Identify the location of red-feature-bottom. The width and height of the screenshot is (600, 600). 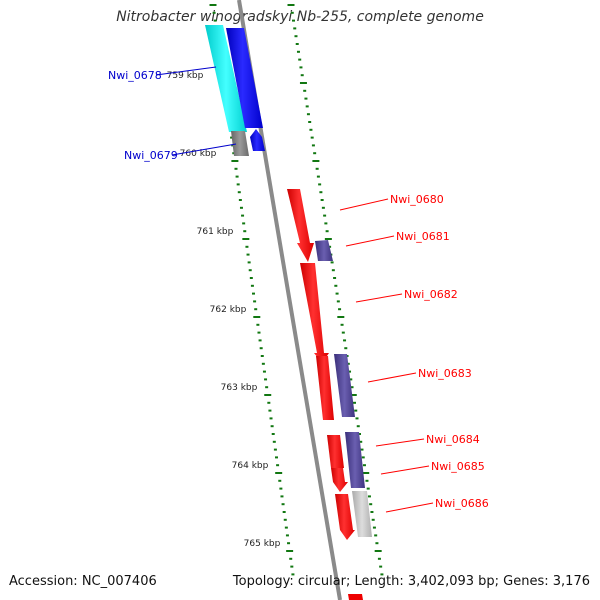
(355, 597).